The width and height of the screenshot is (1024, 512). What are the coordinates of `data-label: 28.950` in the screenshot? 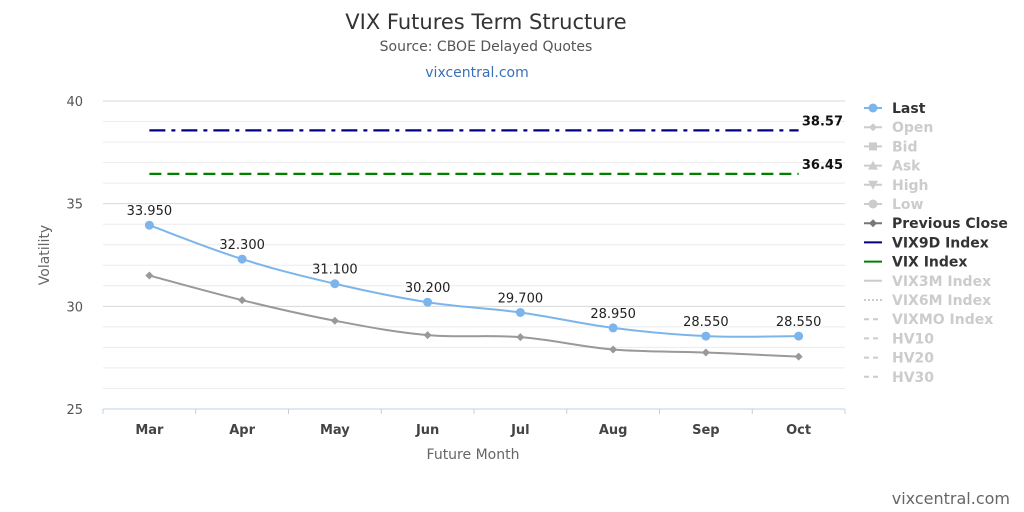 It's located at (613, 314).